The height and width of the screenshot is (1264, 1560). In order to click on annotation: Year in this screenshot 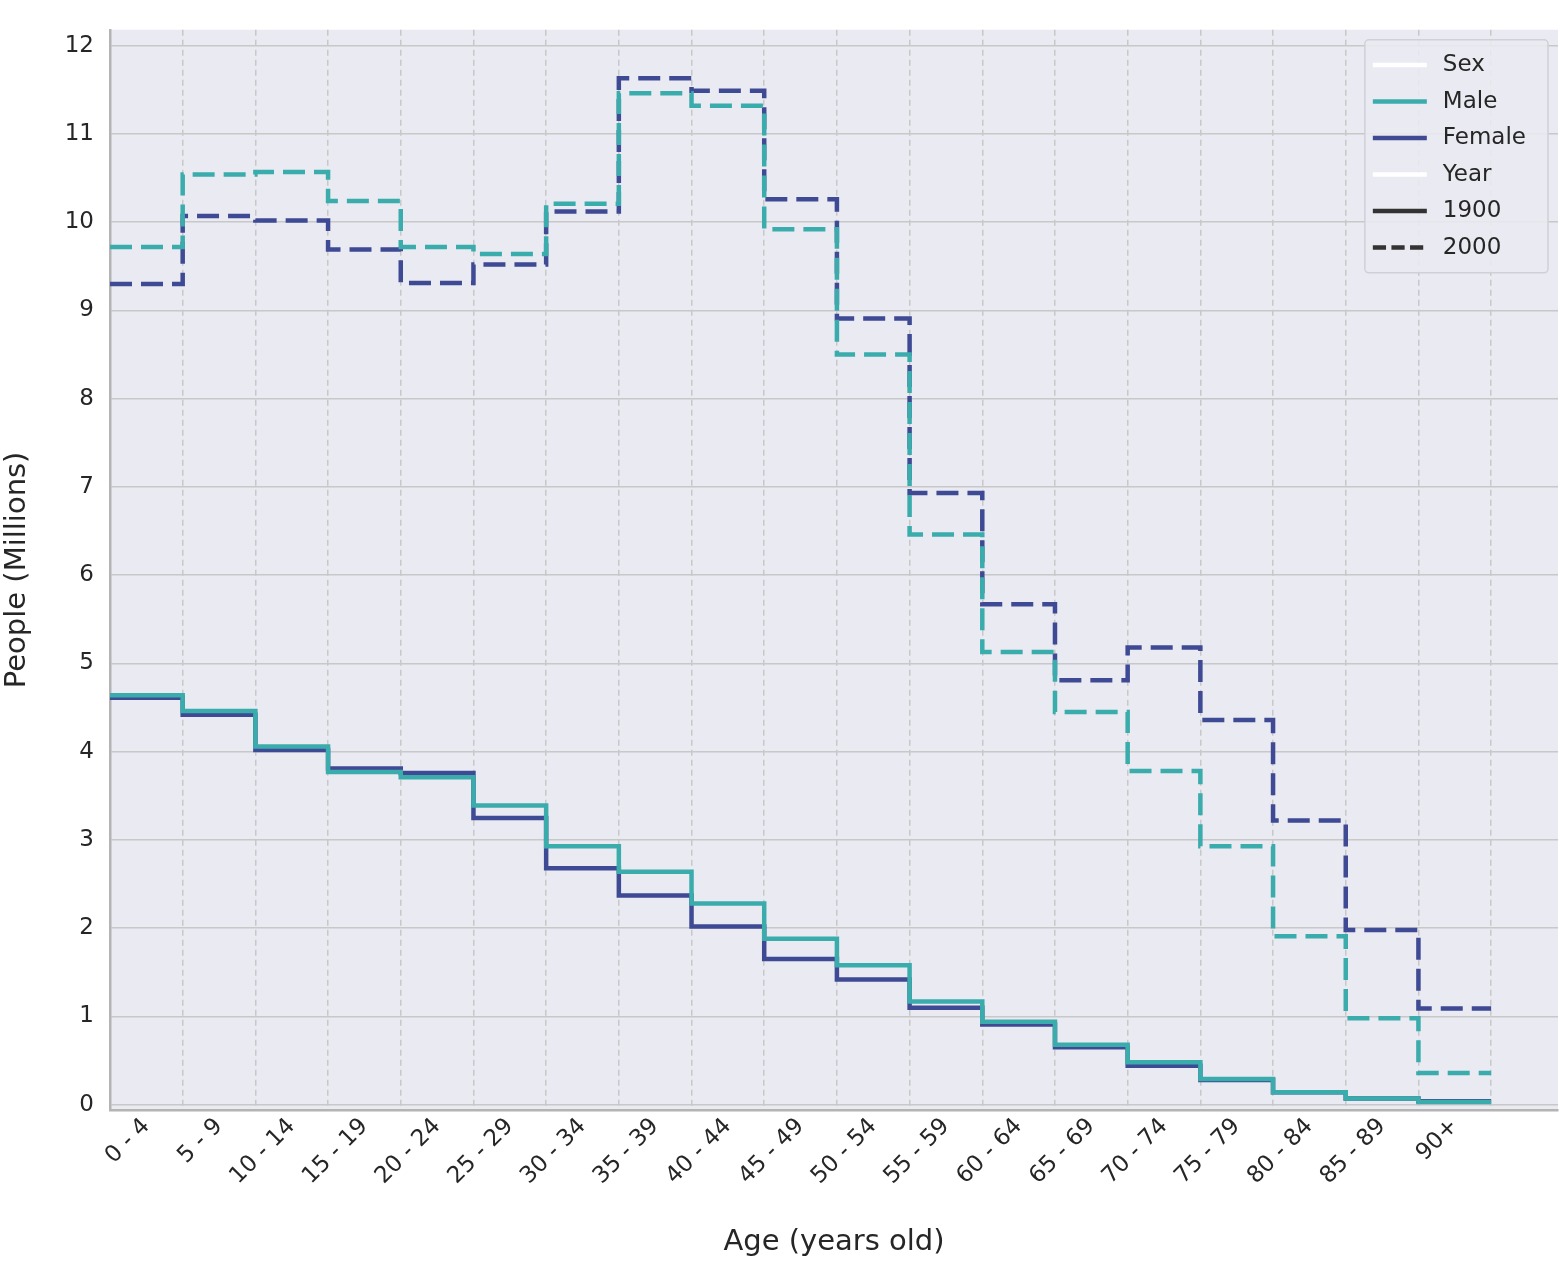, I will do `click(1467, 172)`.